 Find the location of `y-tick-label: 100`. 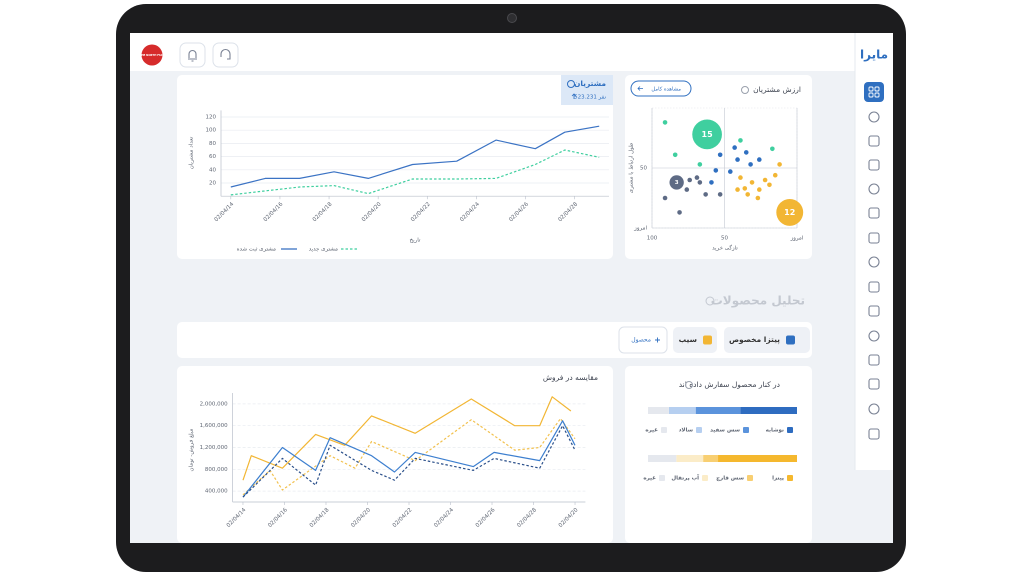

y-tick-label: 100 is located at coordinates (211, 131).